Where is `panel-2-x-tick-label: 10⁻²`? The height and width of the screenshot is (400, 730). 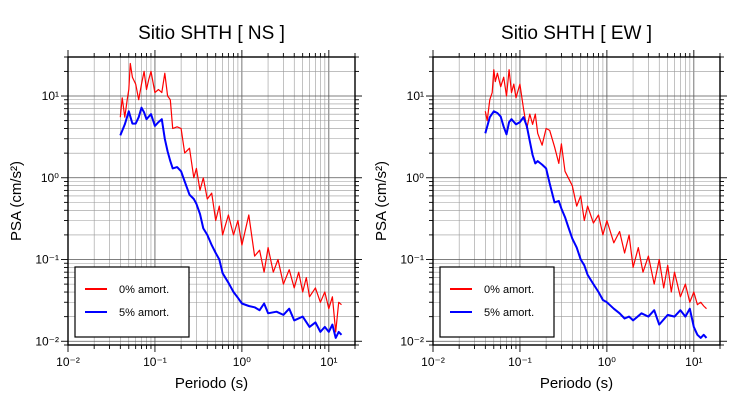
panel-2-x-tick-label: 10⁻² is located at coordinates (433, 362).